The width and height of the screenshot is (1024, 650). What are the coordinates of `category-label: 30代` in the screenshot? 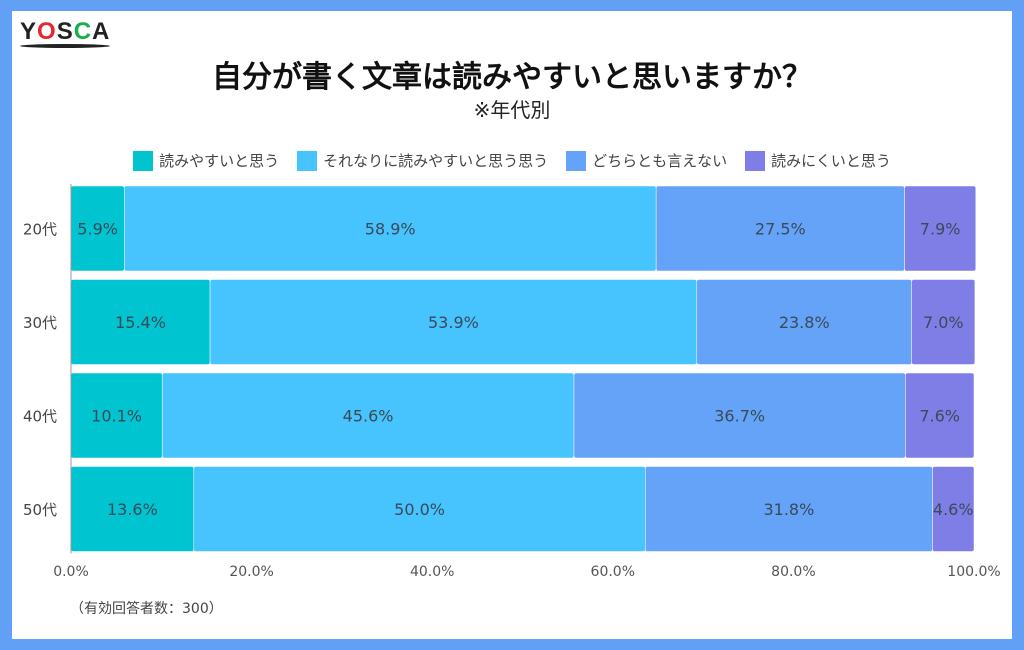 It's located at (40, 323).